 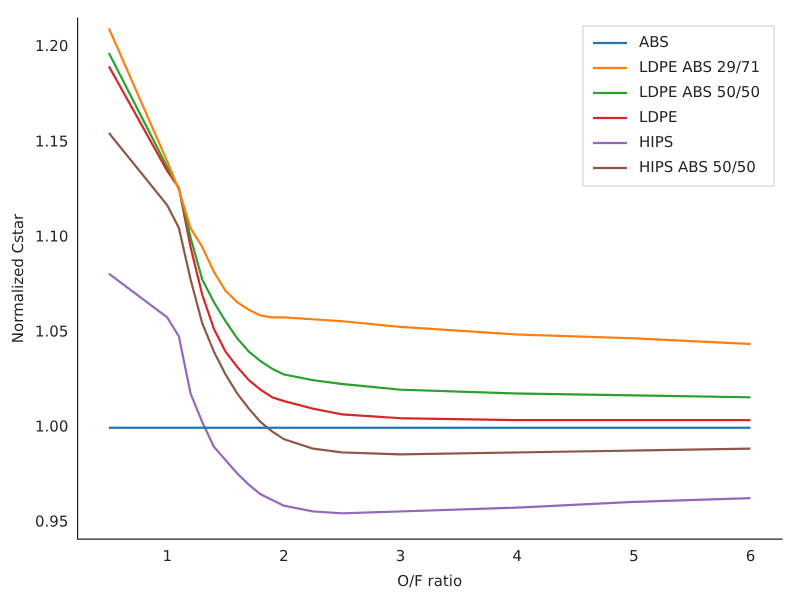 I want to click on x-tick-label: 6, so click(x=751, y=555).